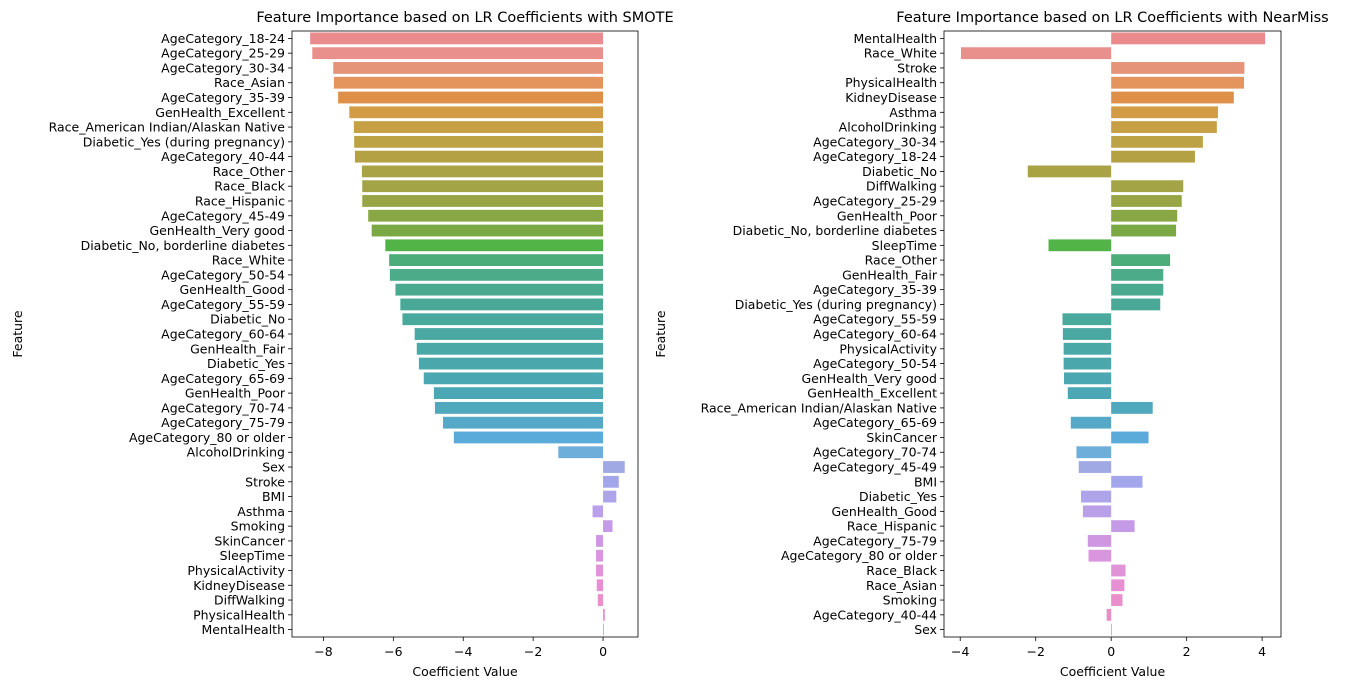 The width and height of the screenshot is (1370, 690). What do you see at coordinates (223, 407) in the screenshot?
I see `y-tick-label: AgeCategory_70-74` at bounding box center [223, 407].